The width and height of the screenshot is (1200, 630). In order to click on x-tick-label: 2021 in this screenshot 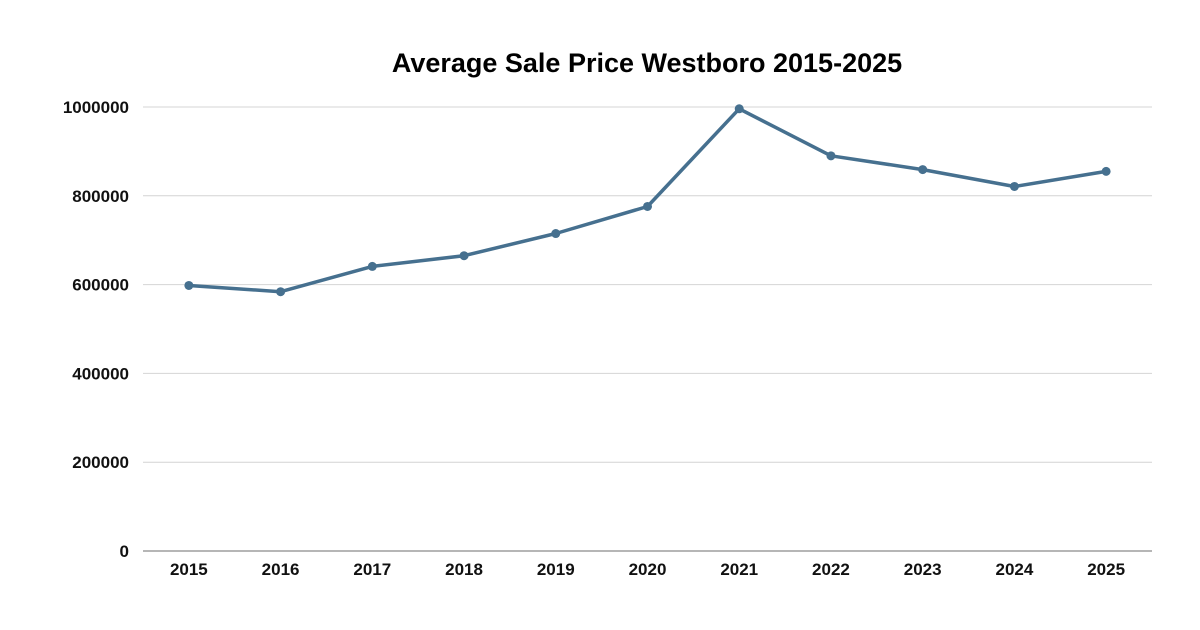, I will do `click(739, 569)`.